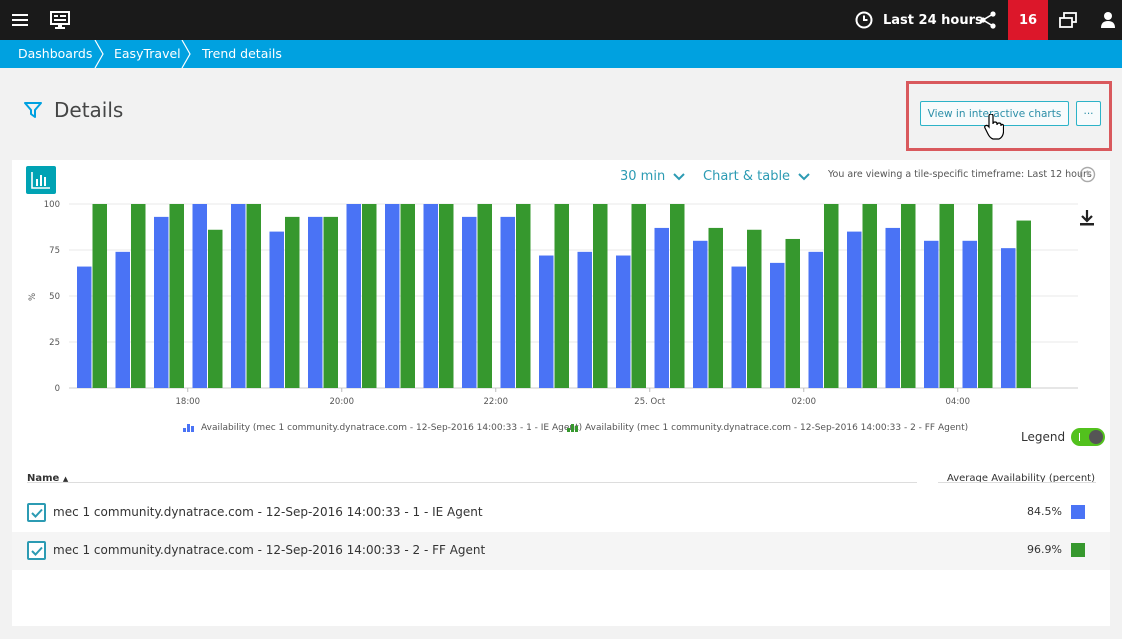  What do you see at coordinates (55, 53) in the screenshot?
I see `breadcrumb-dashboards: Dashboards` at bounding box center [55, 53].